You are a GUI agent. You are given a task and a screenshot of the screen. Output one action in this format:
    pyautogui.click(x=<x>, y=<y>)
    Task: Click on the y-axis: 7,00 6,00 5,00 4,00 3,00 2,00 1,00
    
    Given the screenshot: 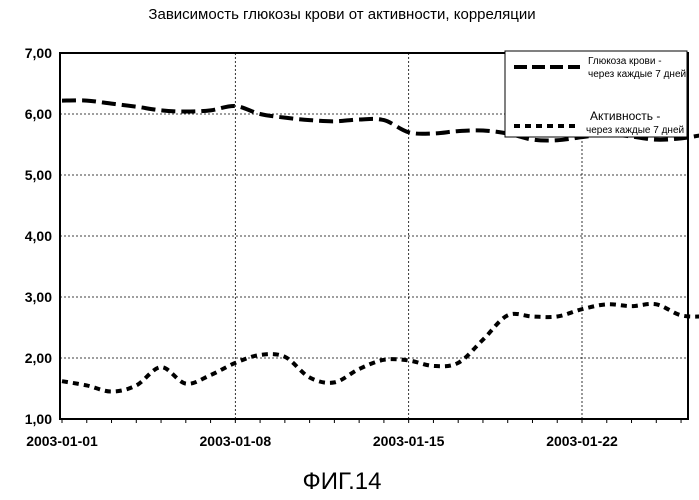 What is the action you would take?
    pyautogui.click(x=38, y=236)
    